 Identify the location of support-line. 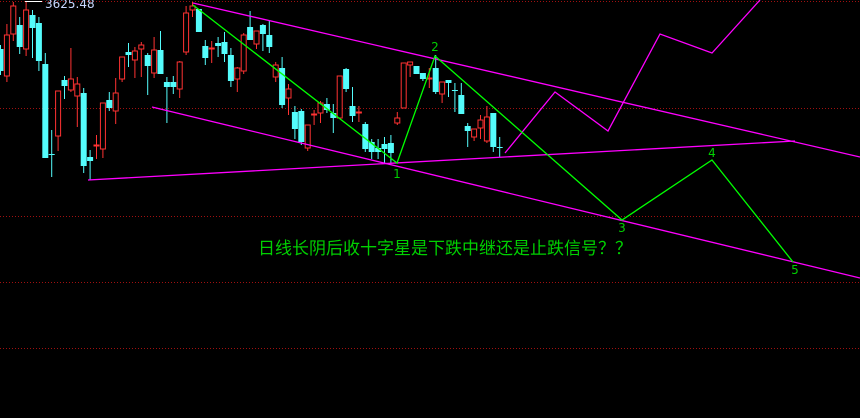
(441, 160).